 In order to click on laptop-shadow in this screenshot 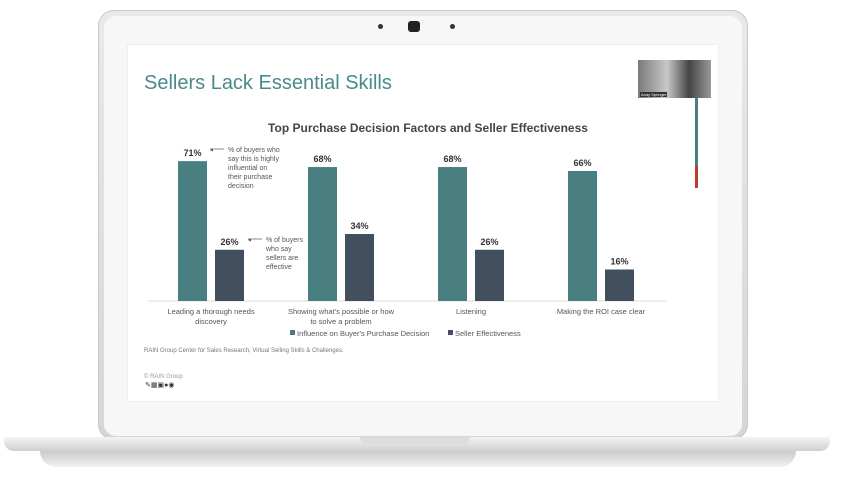, I will do `click(418, 459)`.